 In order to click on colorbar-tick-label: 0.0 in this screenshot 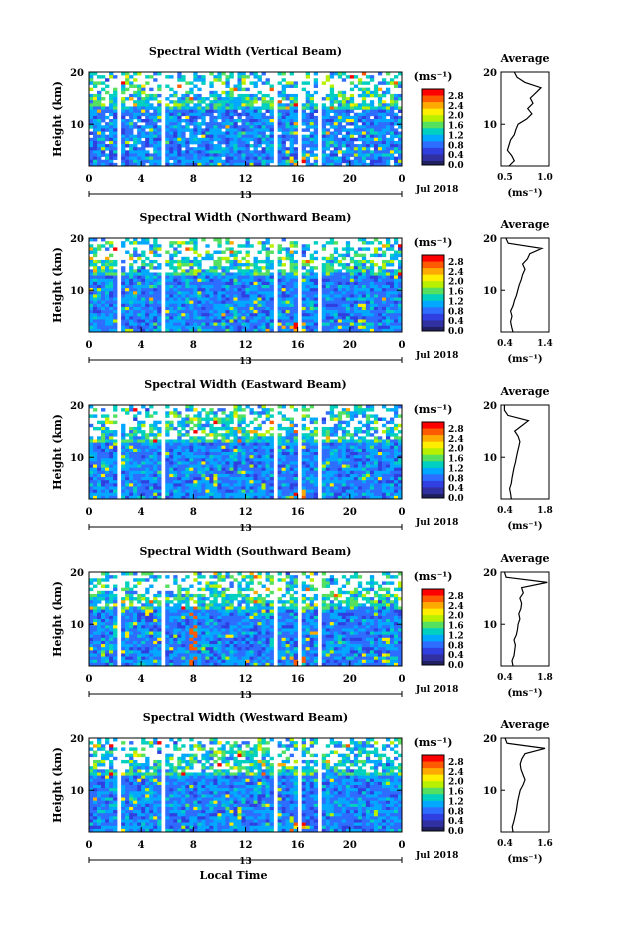, I will do `click(456, 166)`.